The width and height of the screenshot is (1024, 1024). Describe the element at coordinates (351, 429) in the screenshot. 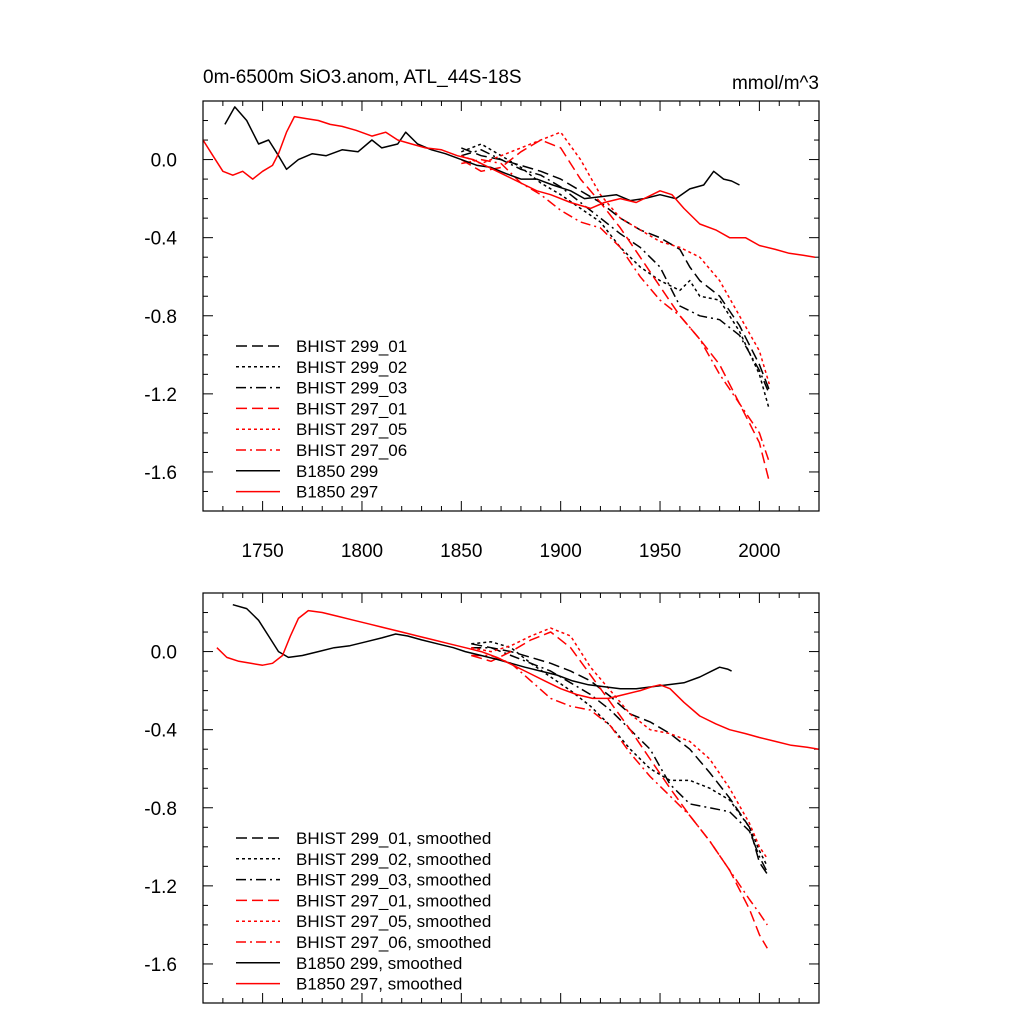

I see `legend-label: BHIST 297_05` at that location.